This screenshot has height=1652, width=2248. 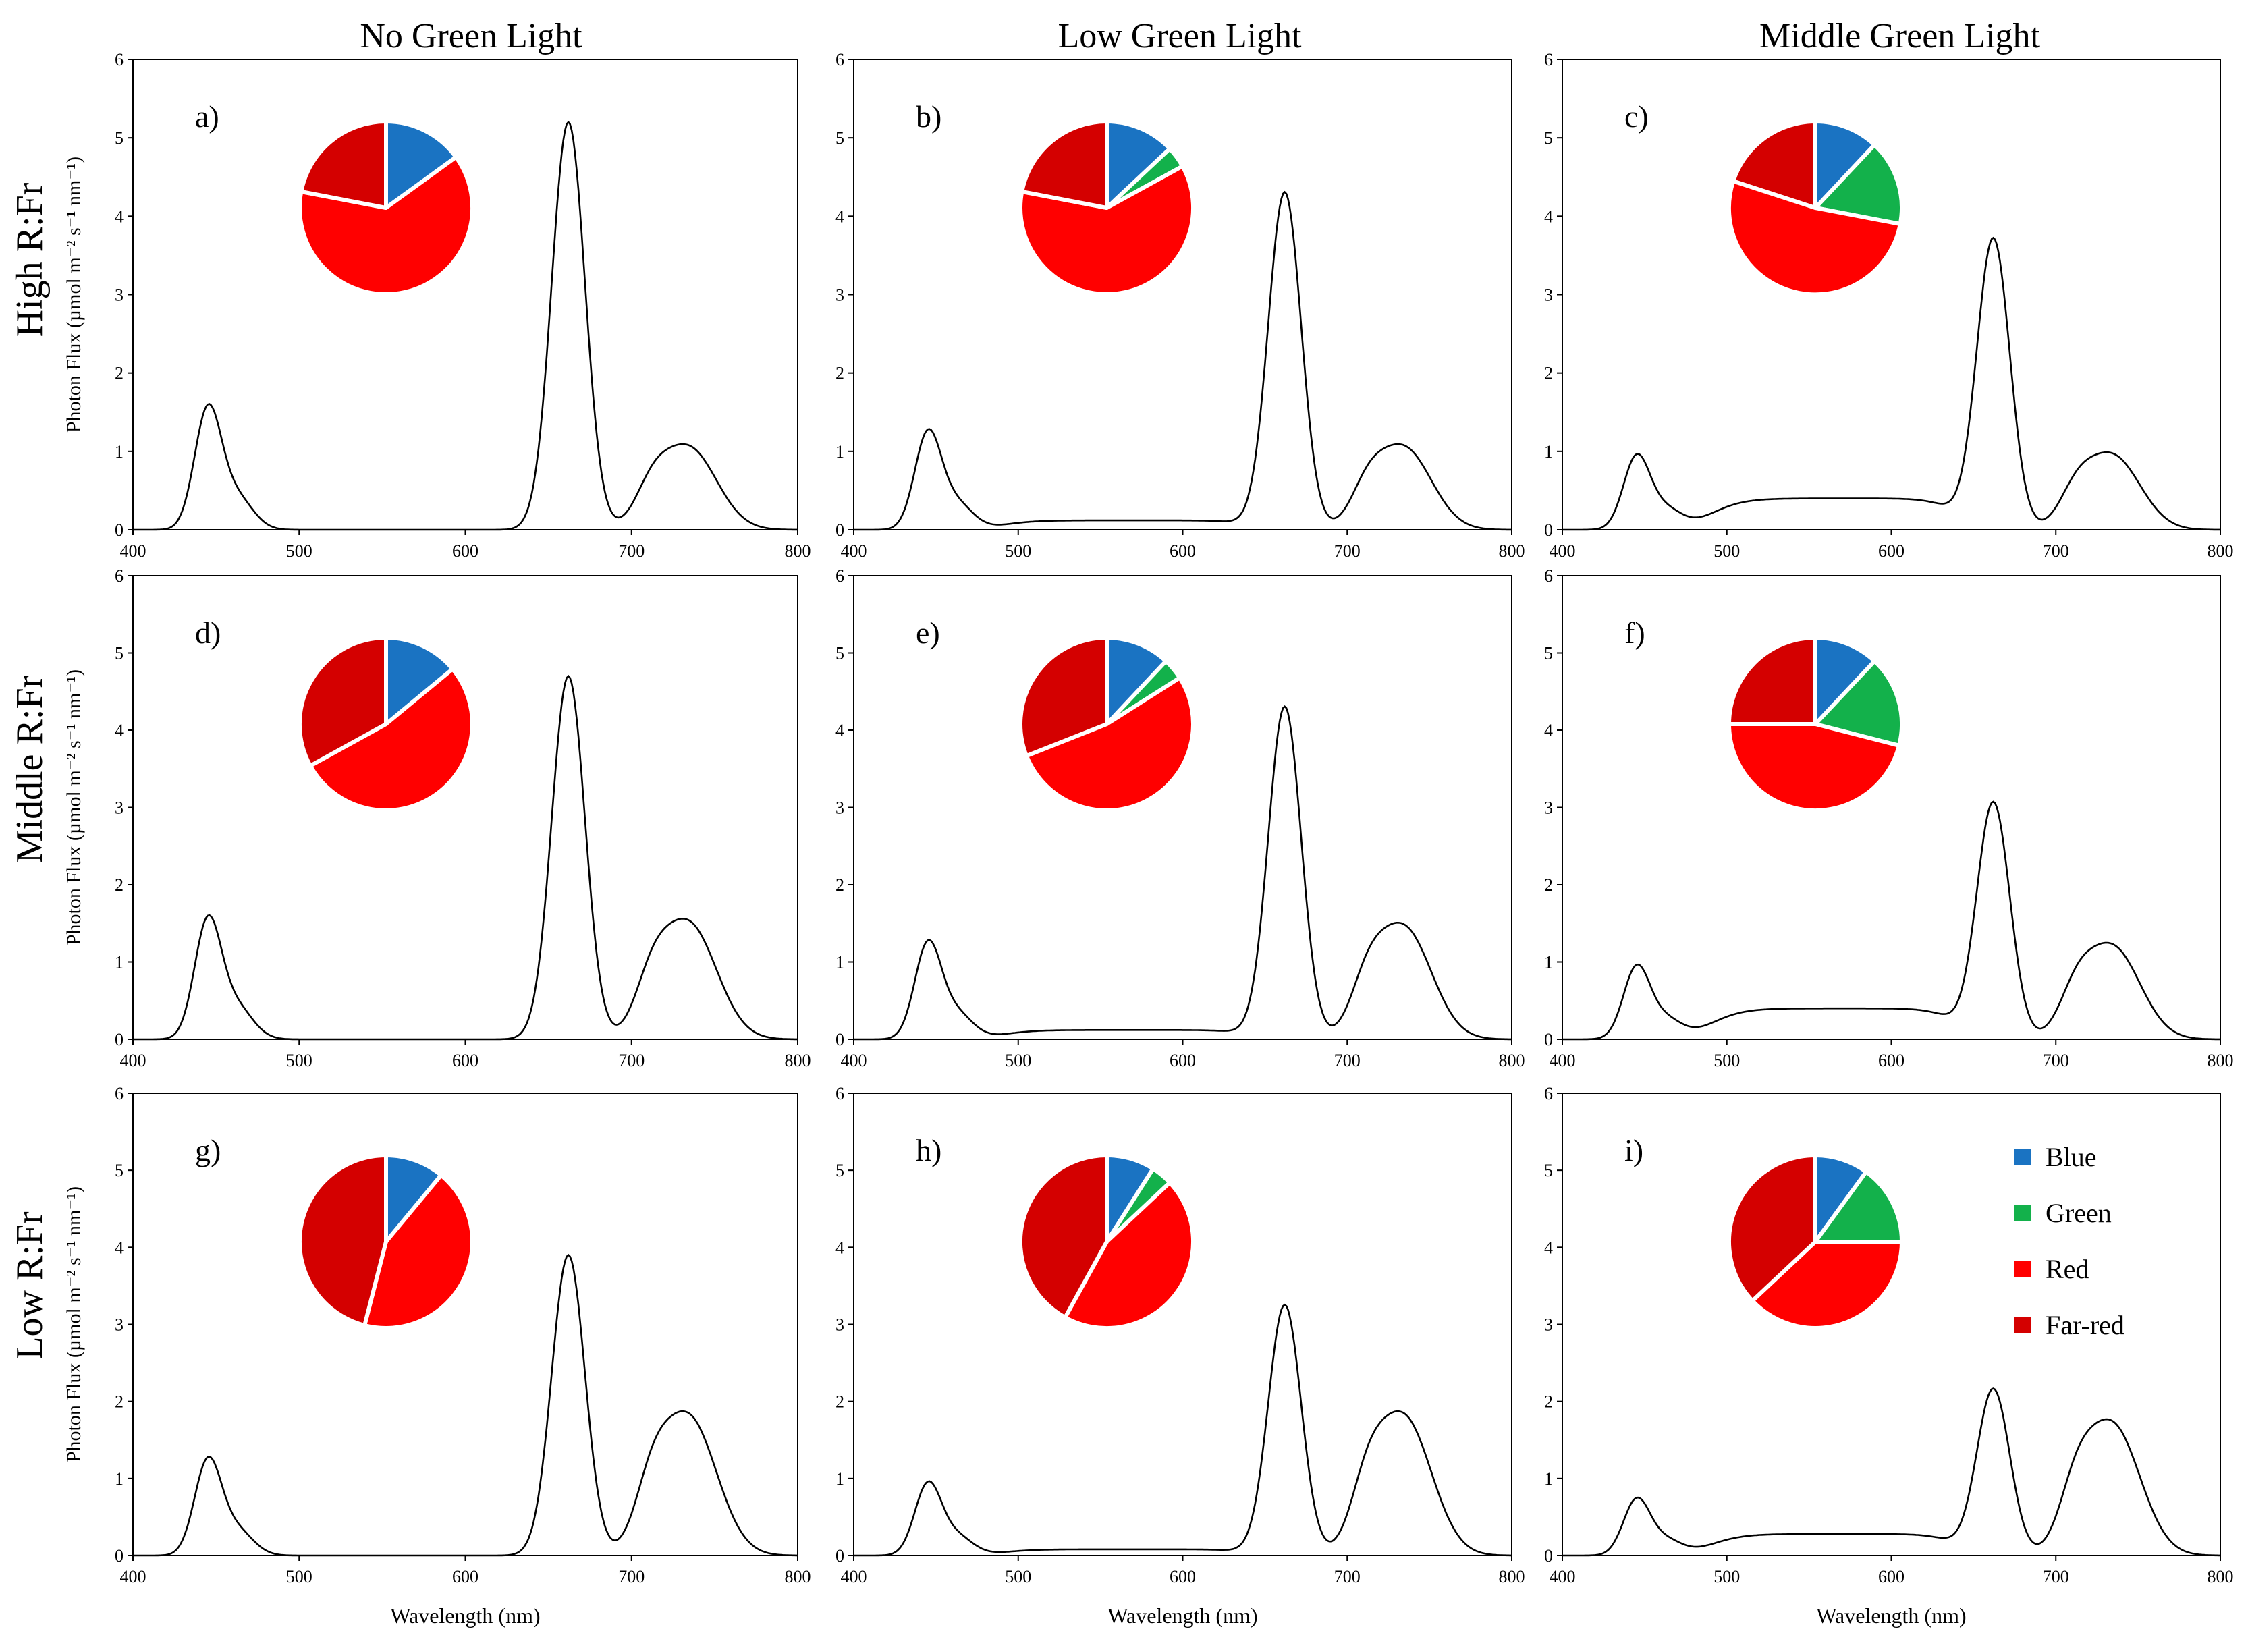 What do you see at coordinates (2085, 1325) in the screenshot?
I see `legend-label-far-red: Far-red` at bounding box center [2085, 1325].